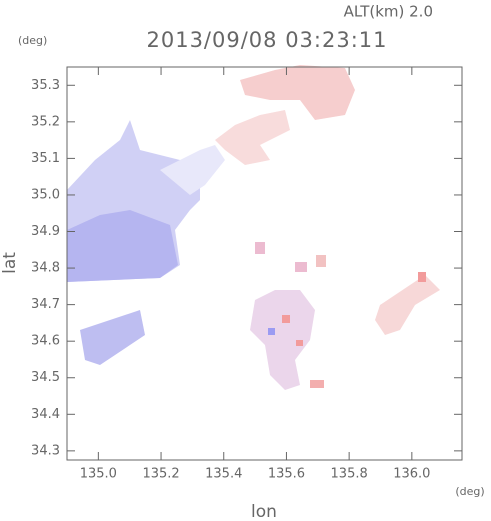 The image size is (491, 521). What do you see at coordinates (45, 341) in the screenshot?
I see `y-tick-label: 34.6` at bounding box center [45, 341].